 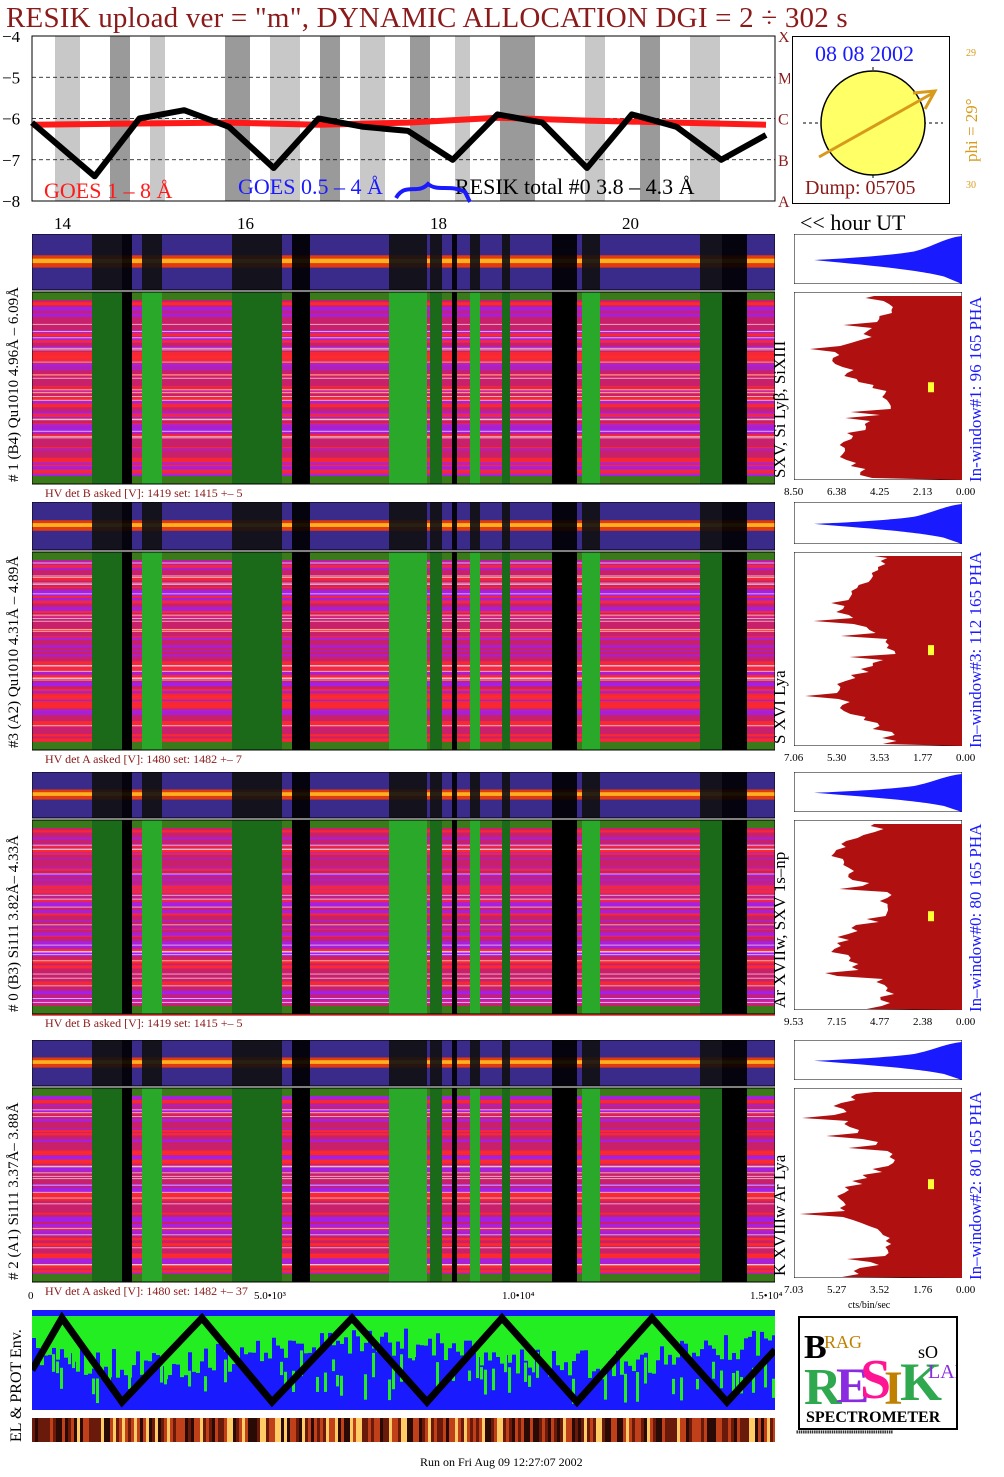 I want to click on spectrum-x-tick: 7.06, so click(x=794, y=758).